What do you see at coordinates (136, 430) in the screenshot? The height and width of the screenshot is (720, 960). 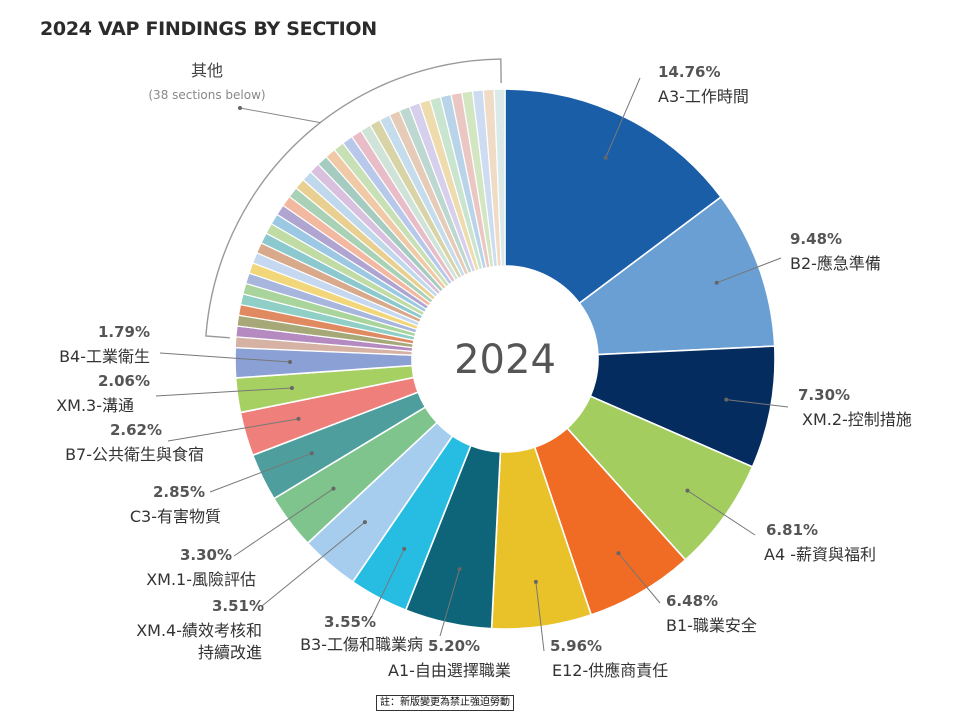 I see `pct-label-11: 2.62%` at bounding box center [136, 430].